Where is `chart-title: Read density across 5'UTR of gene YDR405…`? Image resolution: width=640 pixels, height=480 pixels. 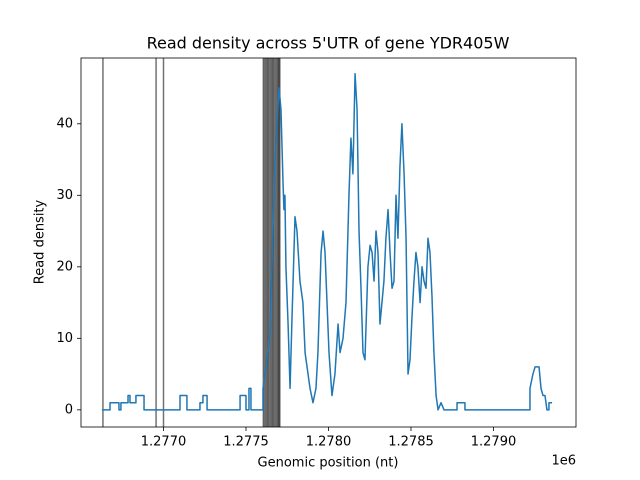 chart-title: Read density across 5'UTR of gene YDR405… is located at coordinates (328, 43).